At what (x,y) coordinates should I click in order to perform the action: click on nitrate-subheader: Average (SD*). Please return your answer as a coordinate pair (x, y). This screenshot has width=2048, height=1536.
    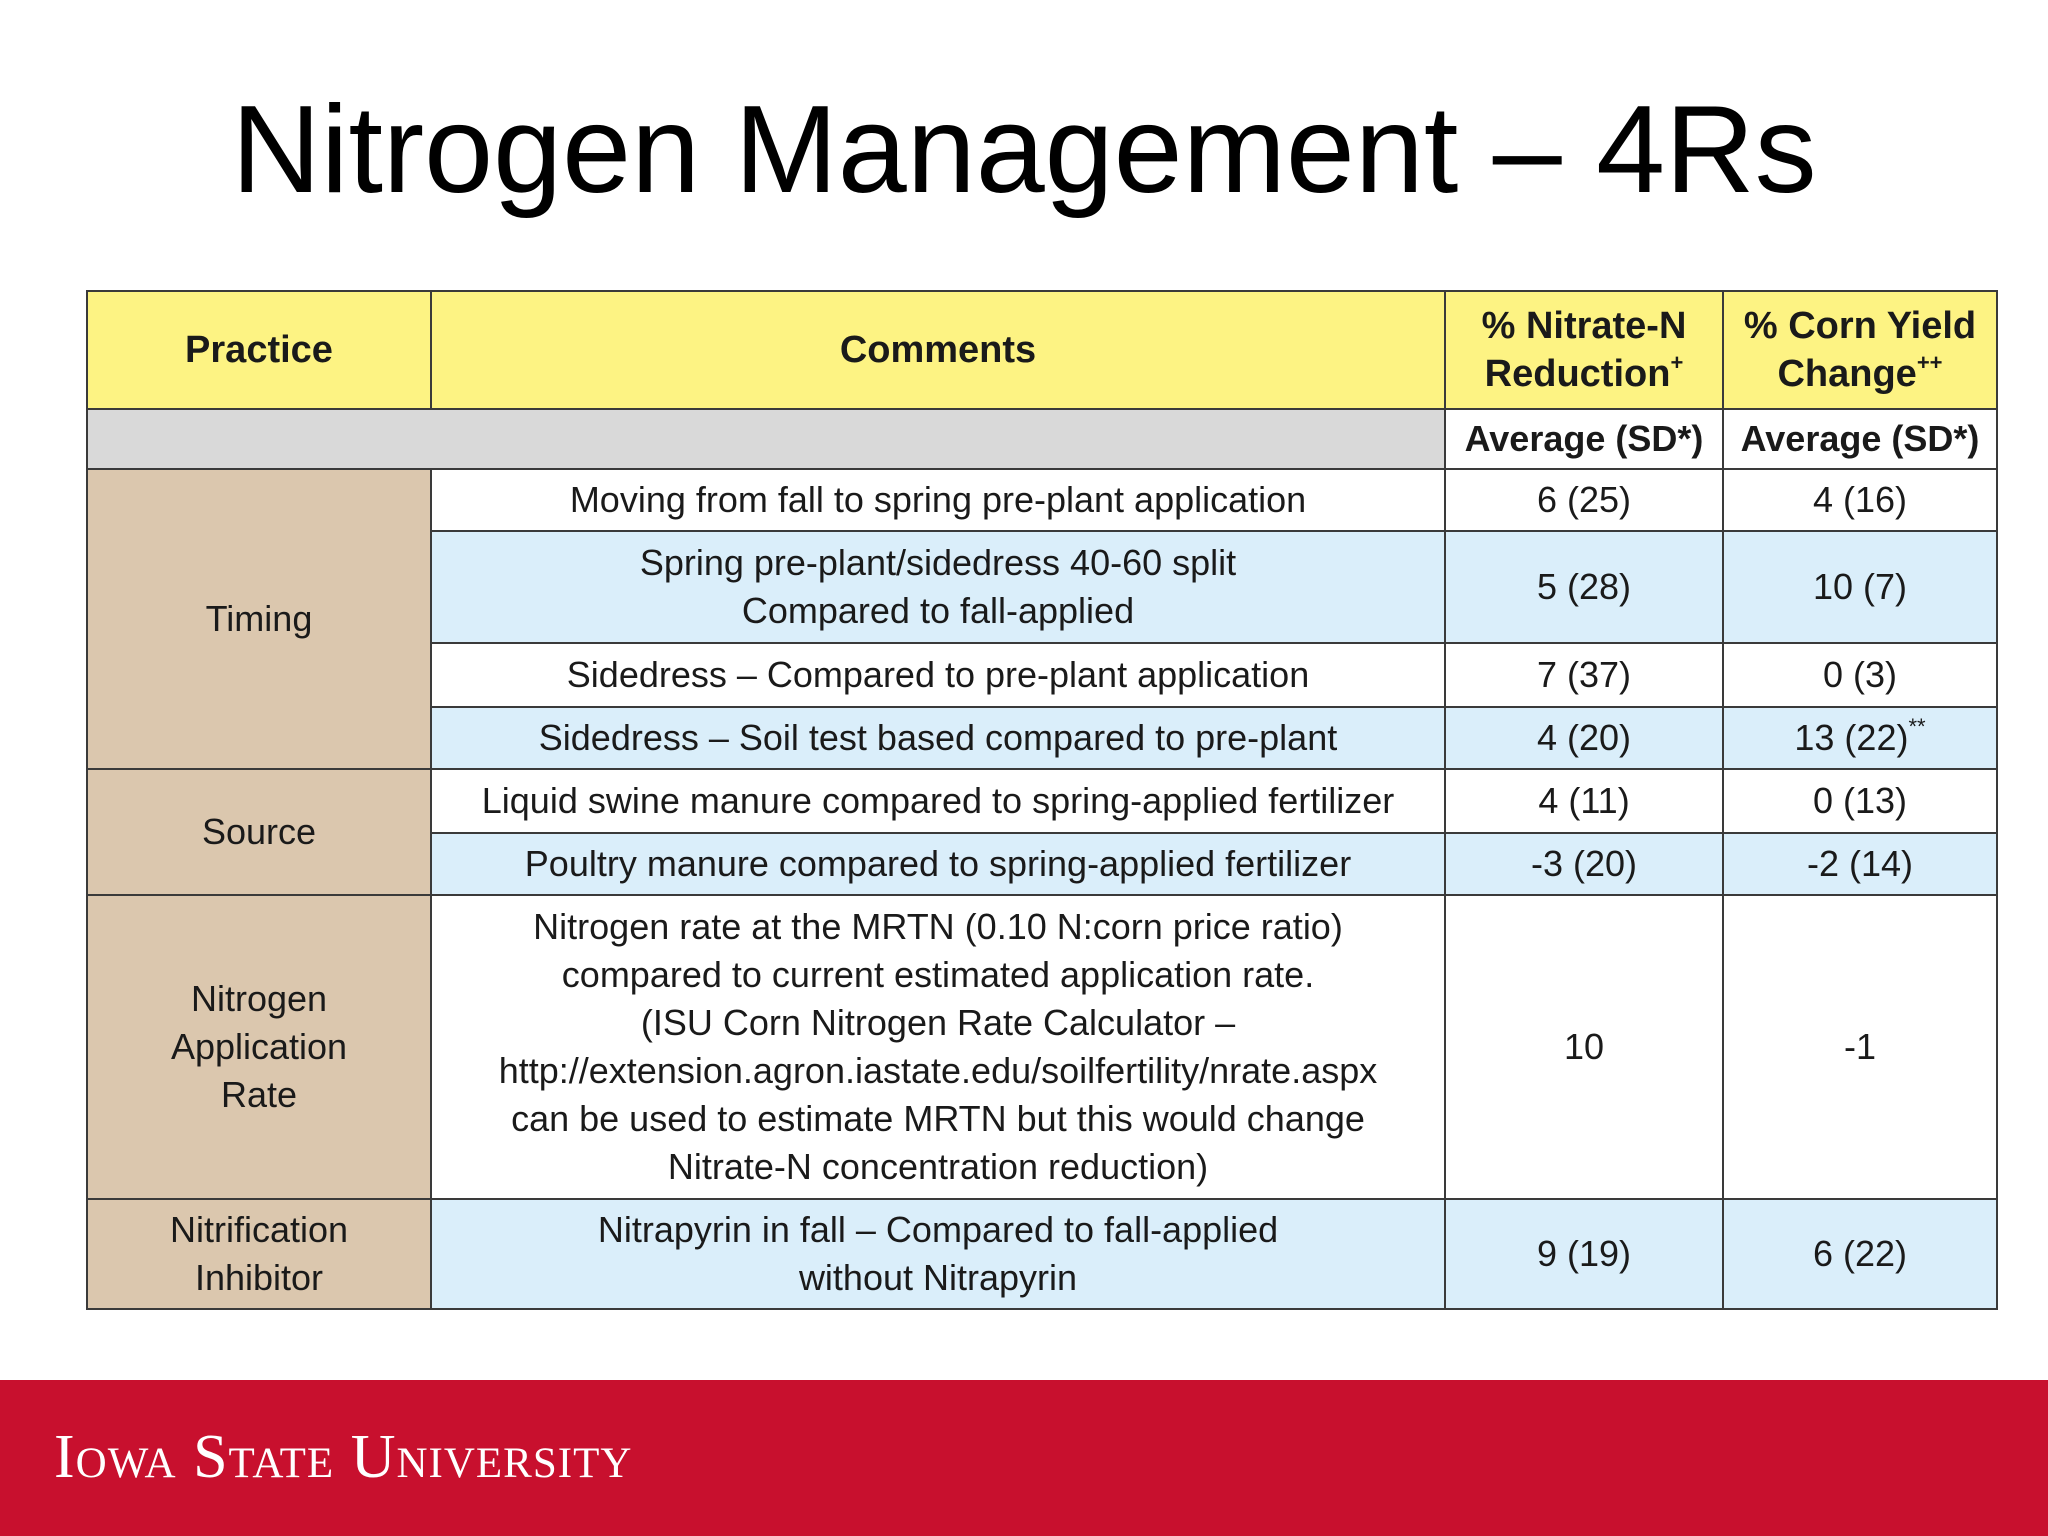
    Looking at the image, I should click on (1584, 439).